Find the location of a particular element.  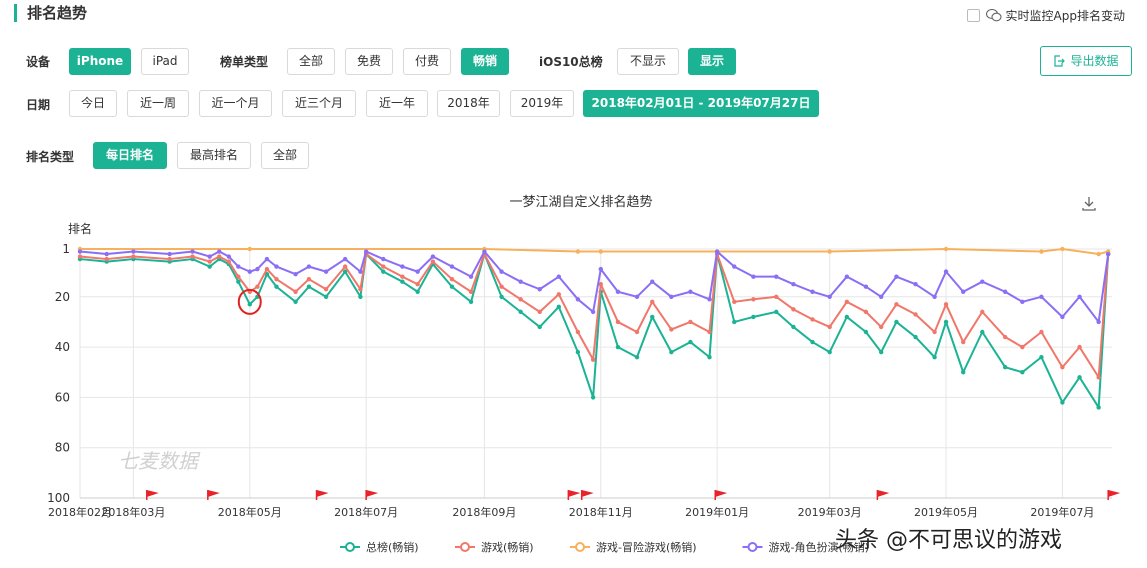

y-tick-label: 20 is located at coordinates (62, 297).